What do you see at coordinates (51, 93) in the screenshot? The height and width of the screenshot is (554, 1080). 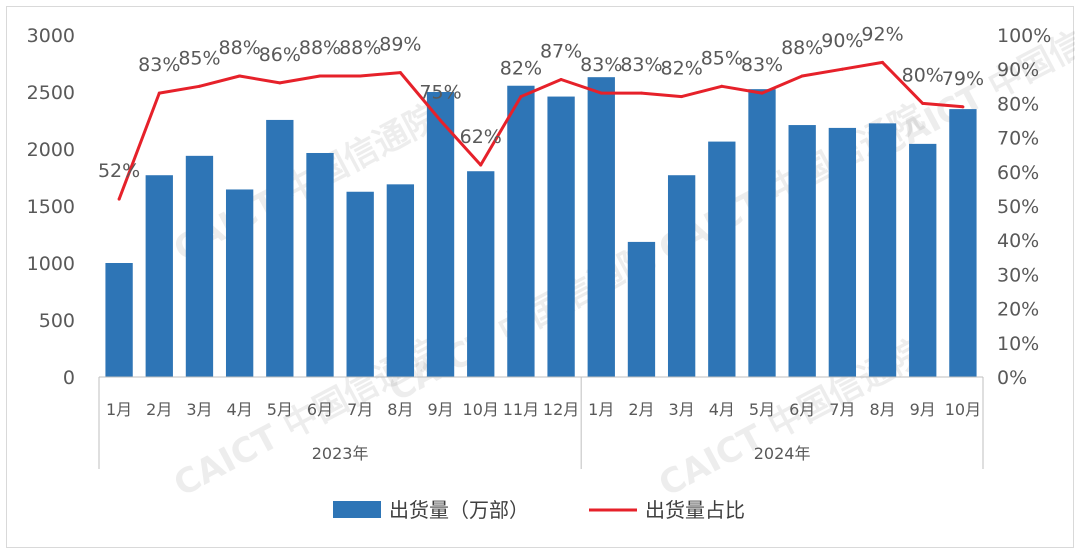 I see `y-left-tick-label: 2500` at bounding box center [51, 93].